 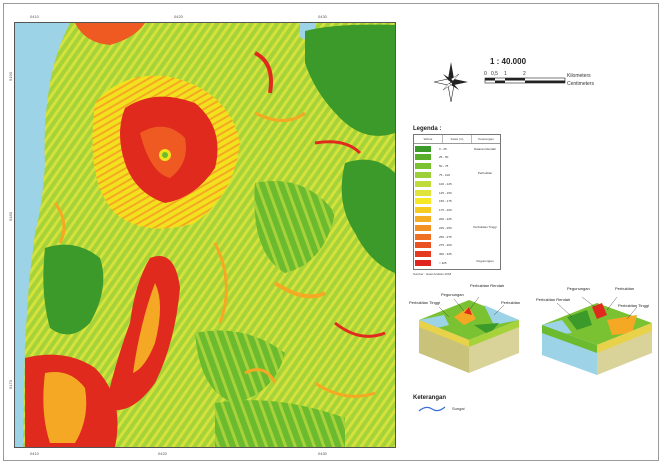 What do you see at coordinates (444, 157) in the screenshot?
I see `legend-range: 25 - 50` at bounding box center [444, 157].